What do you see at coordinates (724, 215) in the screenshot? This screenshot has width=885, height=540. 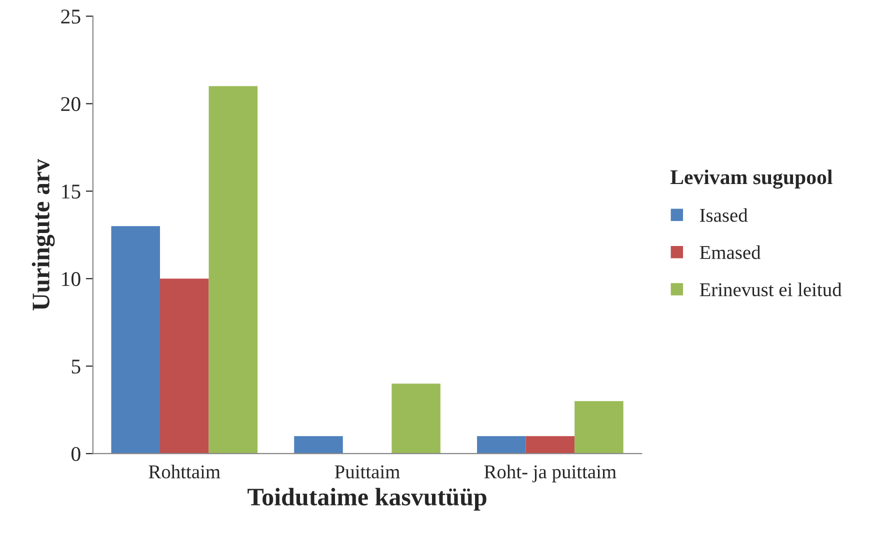 I see `legend-label: Isased` at bounding box center [724, 215].